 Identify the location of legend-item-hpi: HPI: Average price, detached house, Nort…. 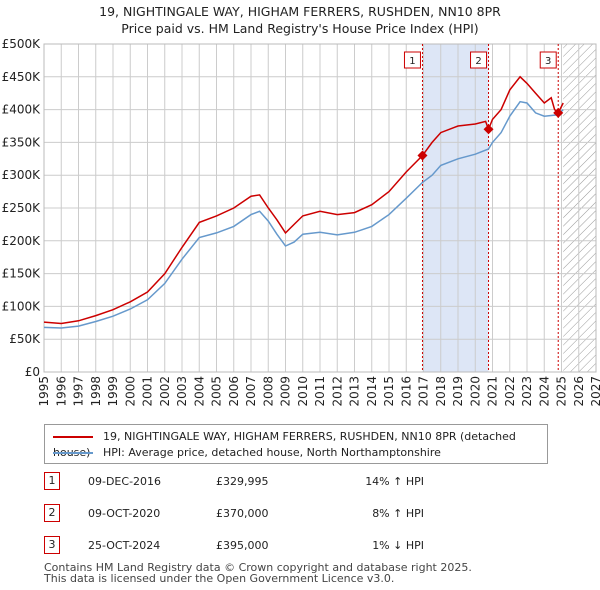
(247, 453).